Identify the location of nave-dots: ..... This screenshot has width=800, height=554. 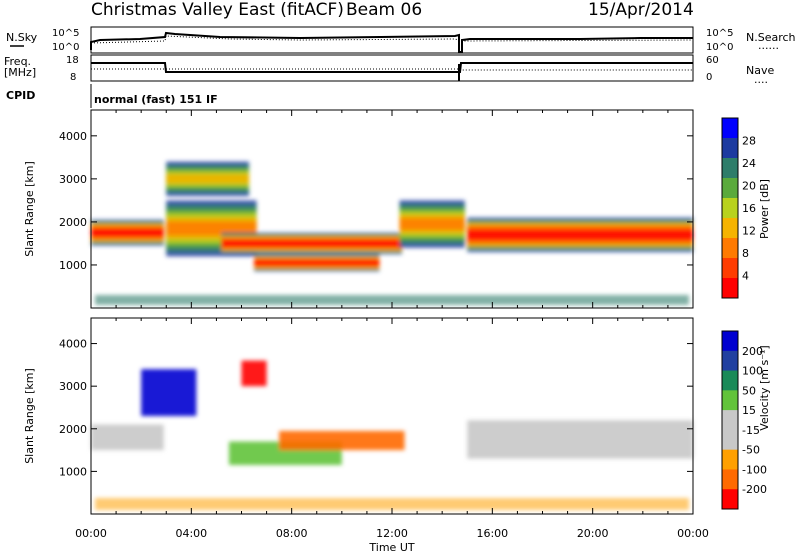
(761, 79).